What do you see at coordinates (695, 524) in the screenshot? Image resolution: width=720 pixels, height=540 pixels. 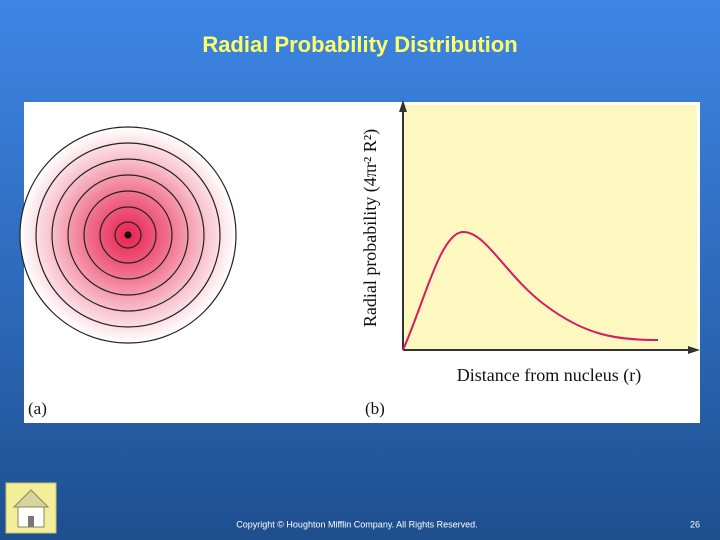 I see `page-number: 26` at bounding box center [695, 524].